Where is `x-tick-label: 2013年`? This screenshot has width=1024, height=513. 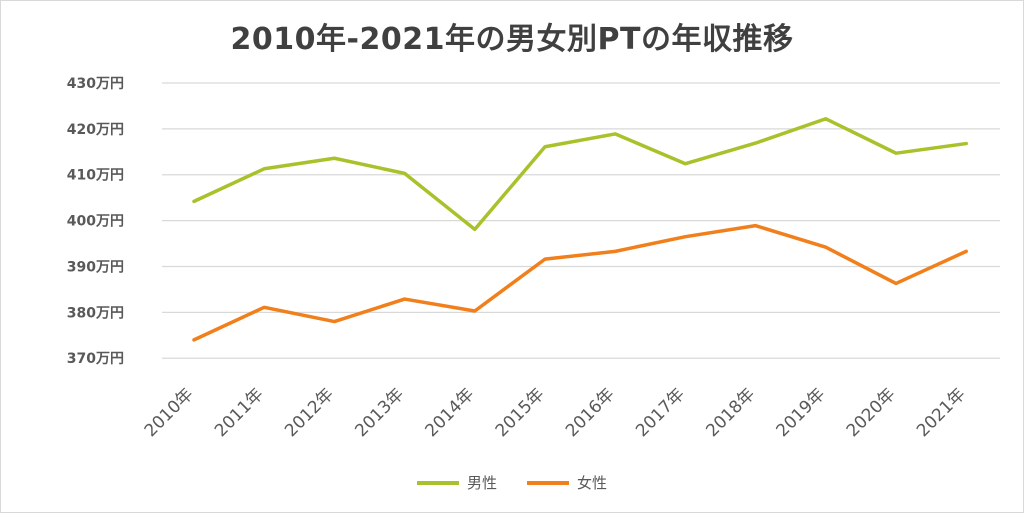 x-tick-label: 2013年 is located at coordinates (379, 412).